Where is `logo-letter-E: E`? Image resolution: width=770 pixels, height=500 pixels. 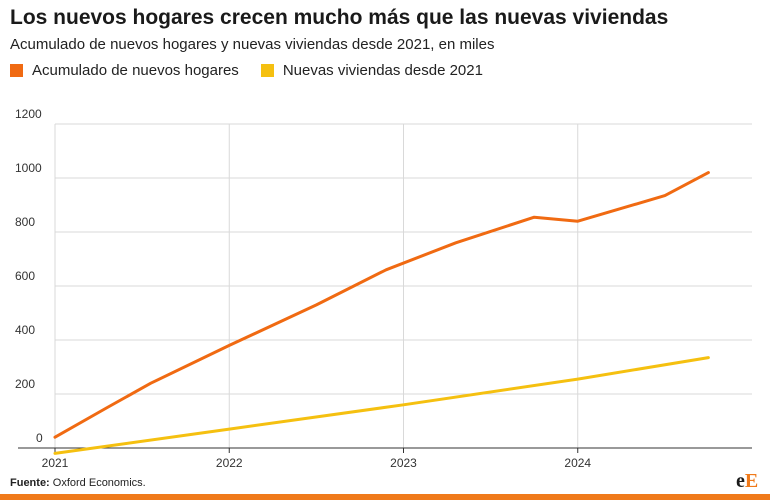 logo-letter-E: E is located at coordinates (751, 481).